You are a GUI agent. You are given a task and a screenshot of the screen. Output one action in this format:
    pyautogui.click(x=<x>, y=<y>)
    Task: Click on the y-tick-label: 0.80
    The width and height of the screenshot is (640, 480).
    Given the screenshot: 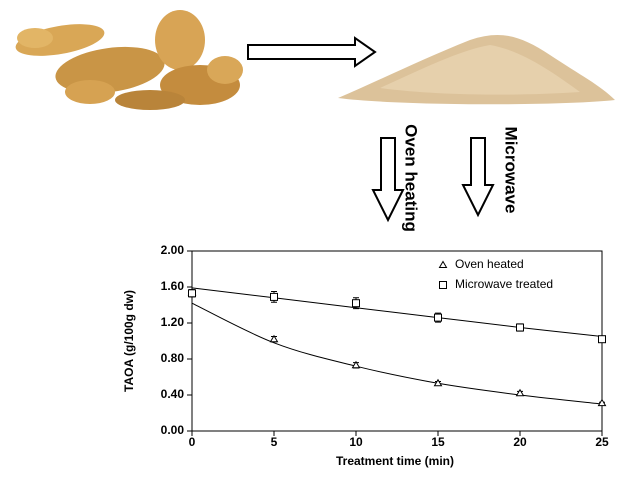 What is the action you would take?
    pyautogui.click(x=173, y=358)
    